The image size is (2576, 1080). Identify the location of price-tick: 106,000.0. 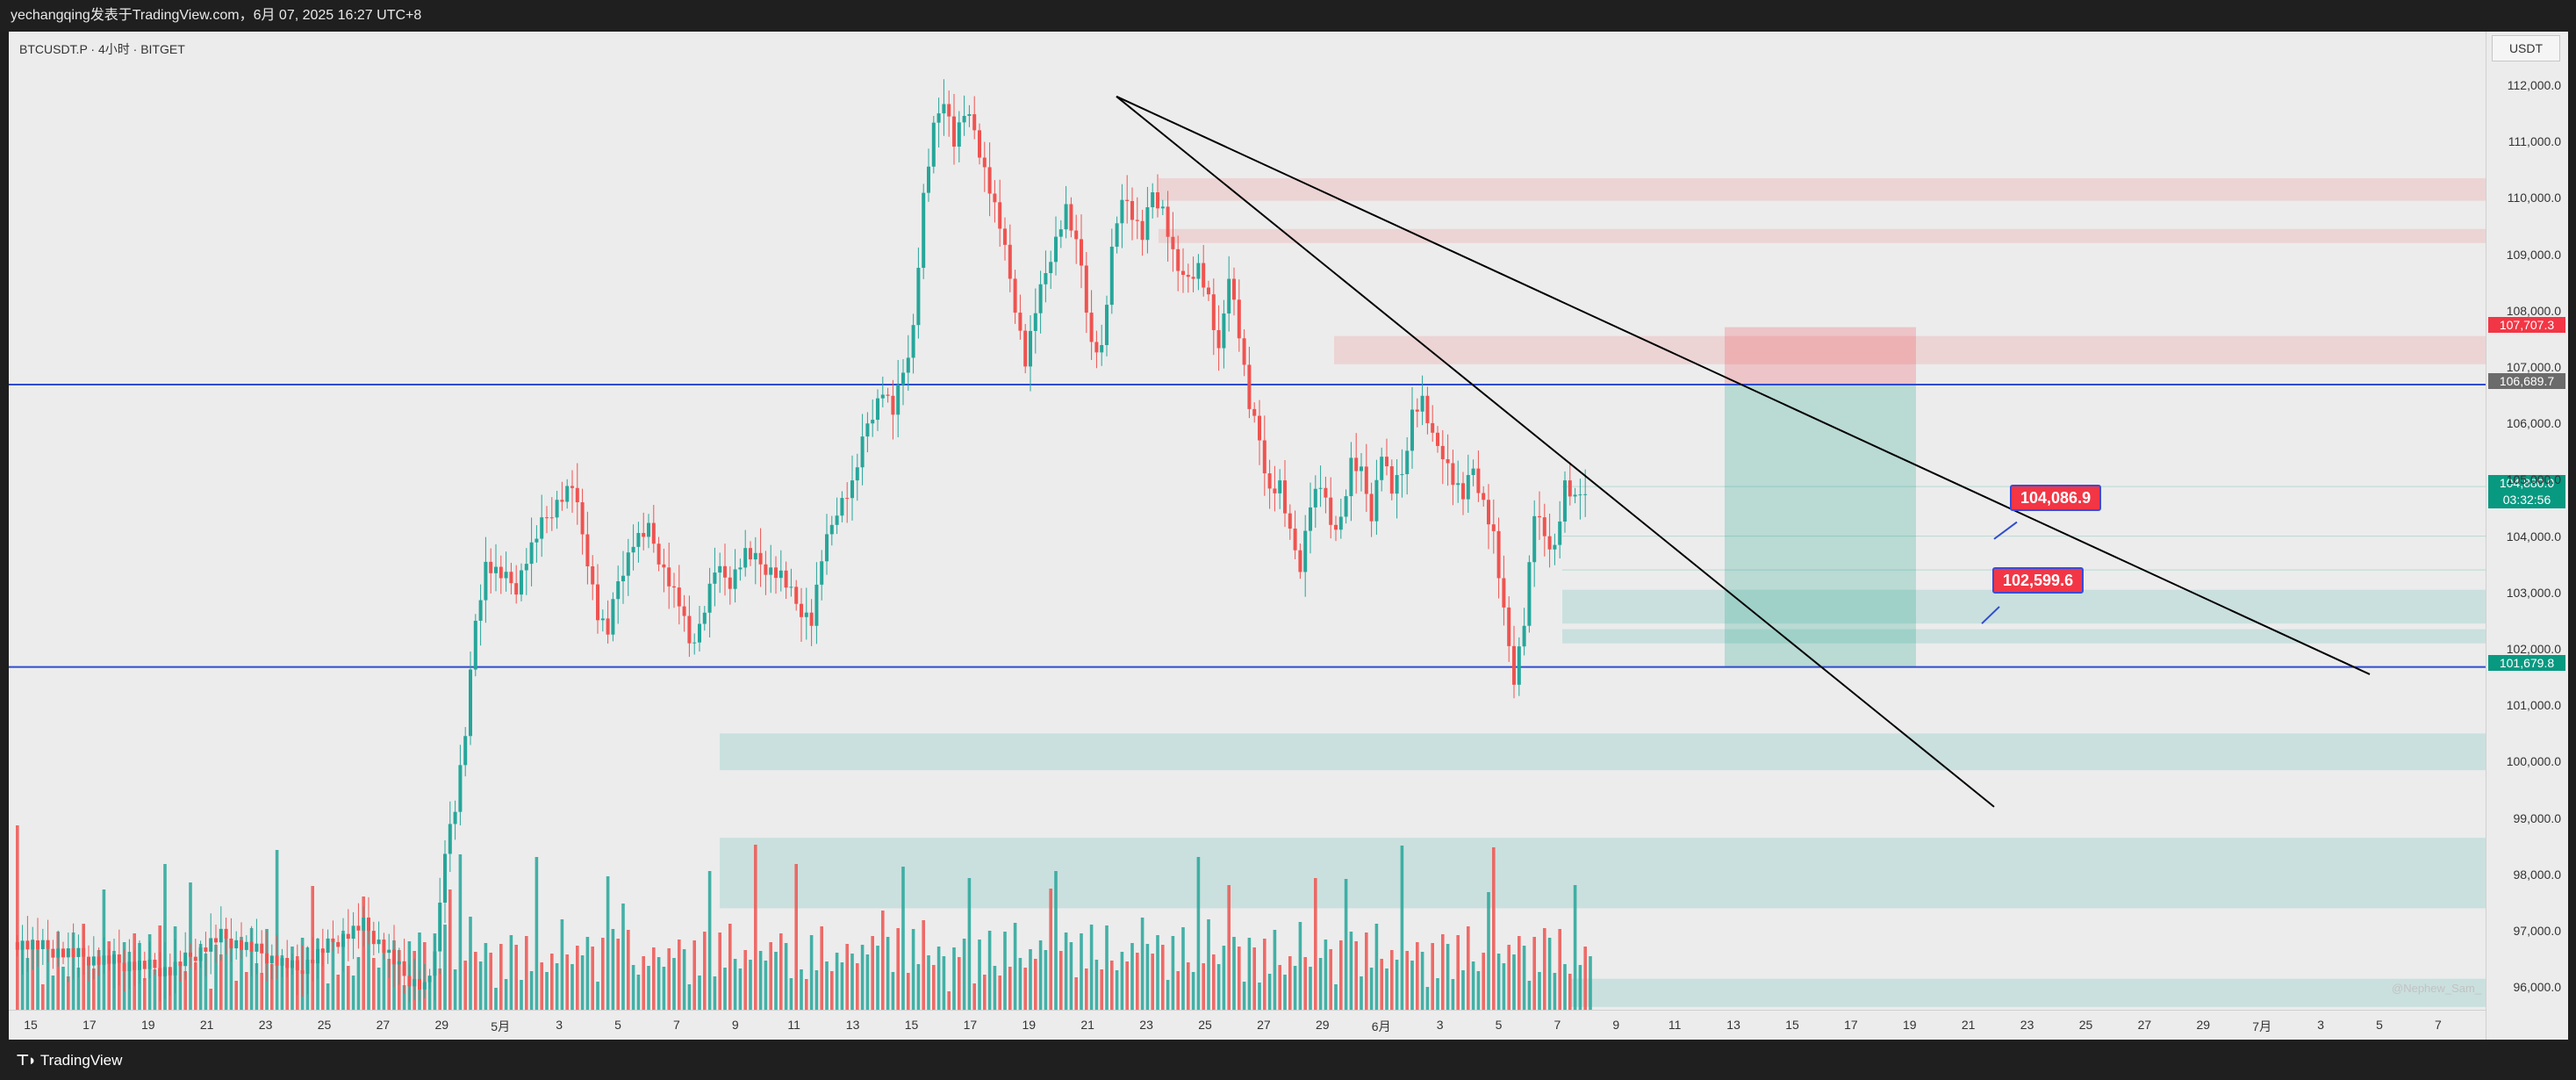
(2533, 423).